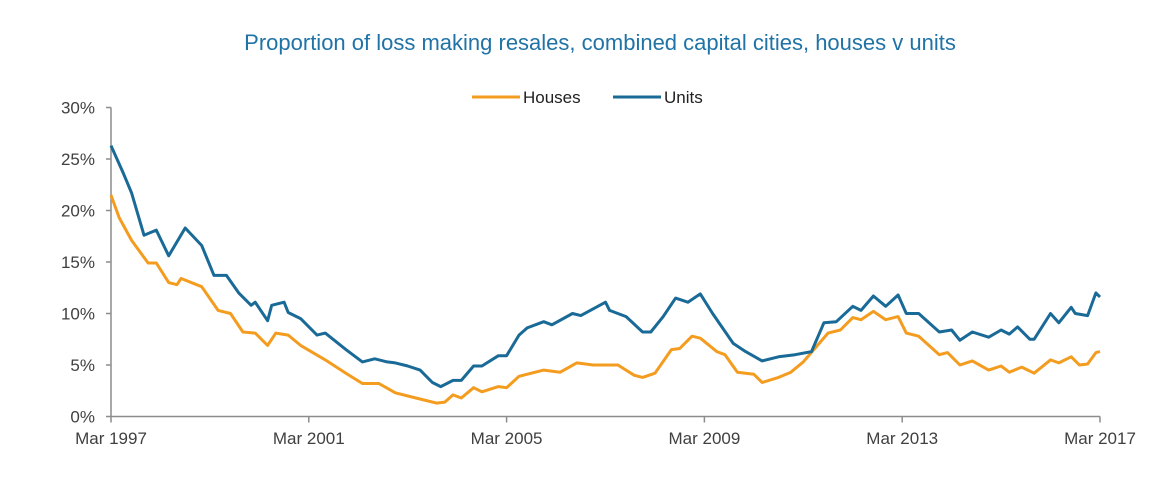  What do you see at coordinates (1100, 438) in the screenshot?
I see `x-tick-label: Mar 2017` at bounding box center [1100, 438].